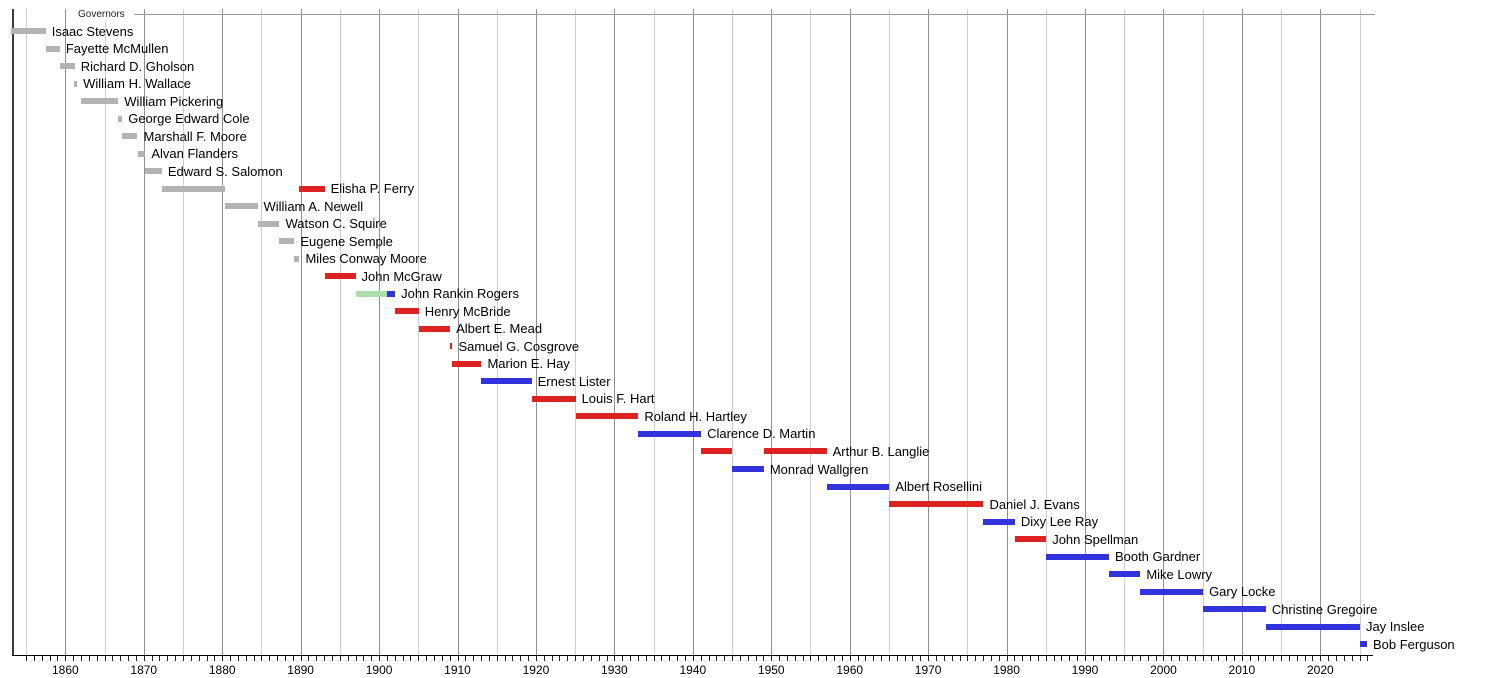 This screenshot has height=678, width=1500. Describe the element at coordinates (371, 293) in the screenshot. I see `term-bar-populist` at that location.